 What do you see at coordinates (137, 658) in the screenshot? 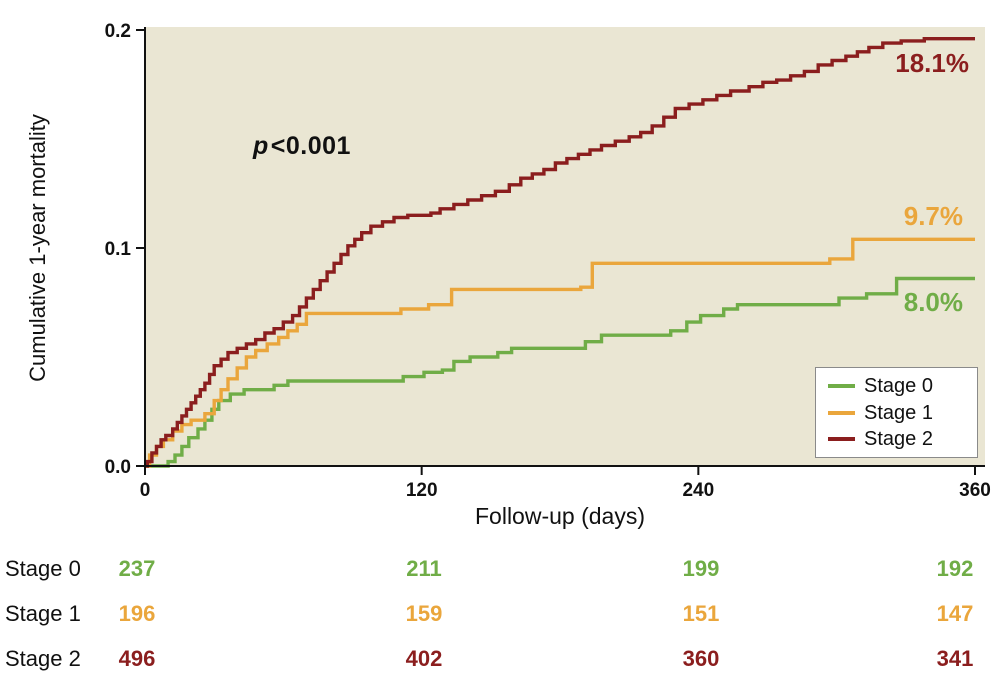
I see `risk-count: 496` at bounding box center [137, 658].